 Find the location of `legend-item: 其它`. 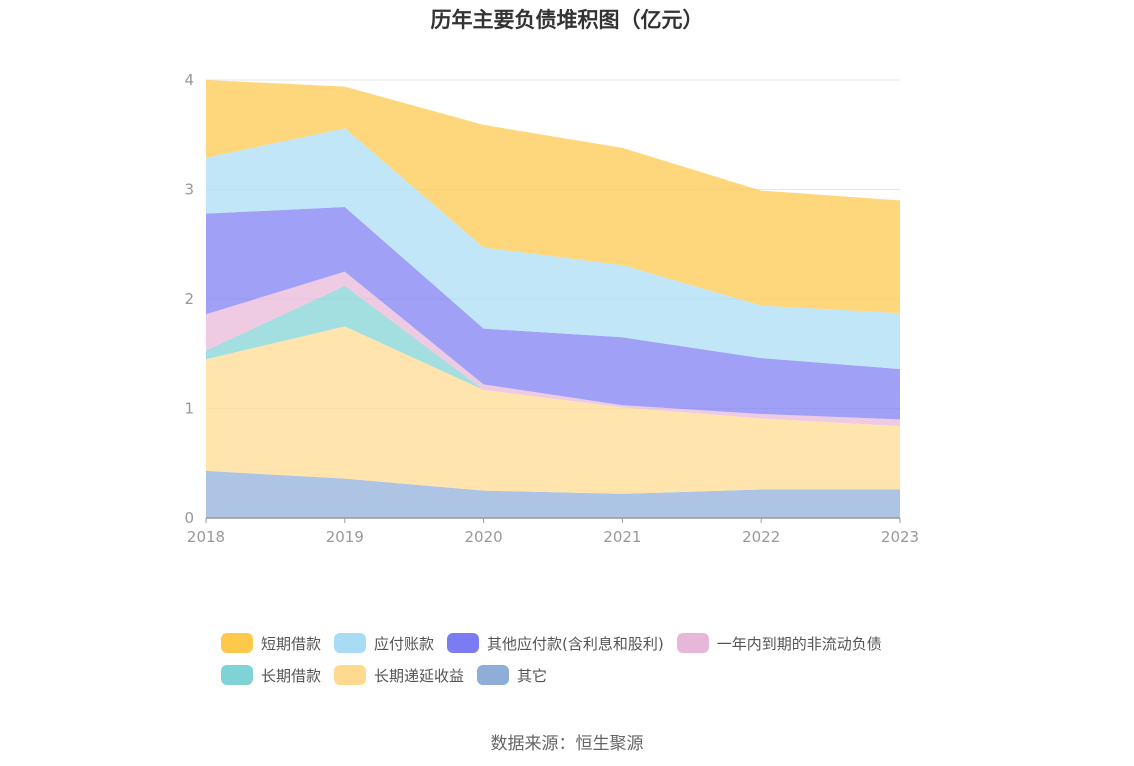

legend-item: 其它 is located at coordinates (512, 675).